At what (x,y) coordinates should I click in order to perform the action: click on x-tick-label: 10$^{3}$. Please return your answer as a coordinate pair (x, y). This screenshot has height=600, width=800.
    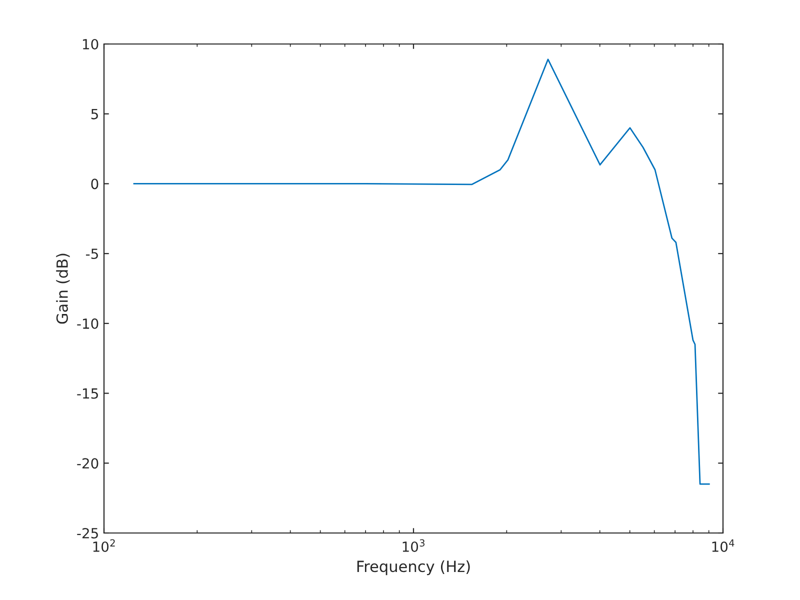
    Looking at the image, I should click on (413, 545).